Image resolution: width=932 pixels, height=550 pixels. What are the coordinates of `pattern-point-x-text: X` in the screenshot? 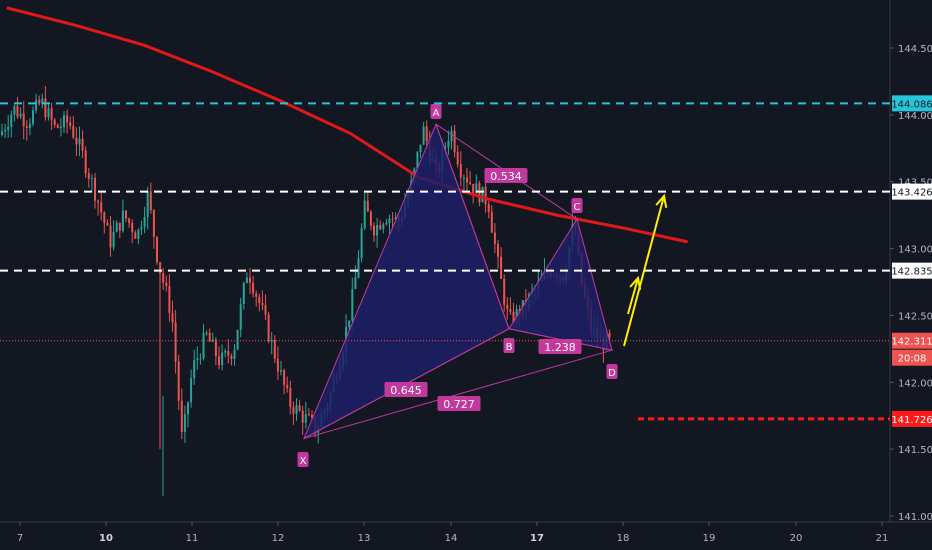 It's located at (303, 461).